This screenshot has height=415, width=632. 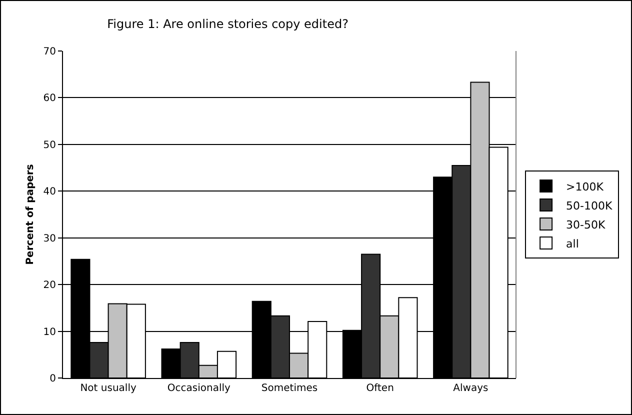 I want to click on legend-label: >100K, so click(x=585, y=187).